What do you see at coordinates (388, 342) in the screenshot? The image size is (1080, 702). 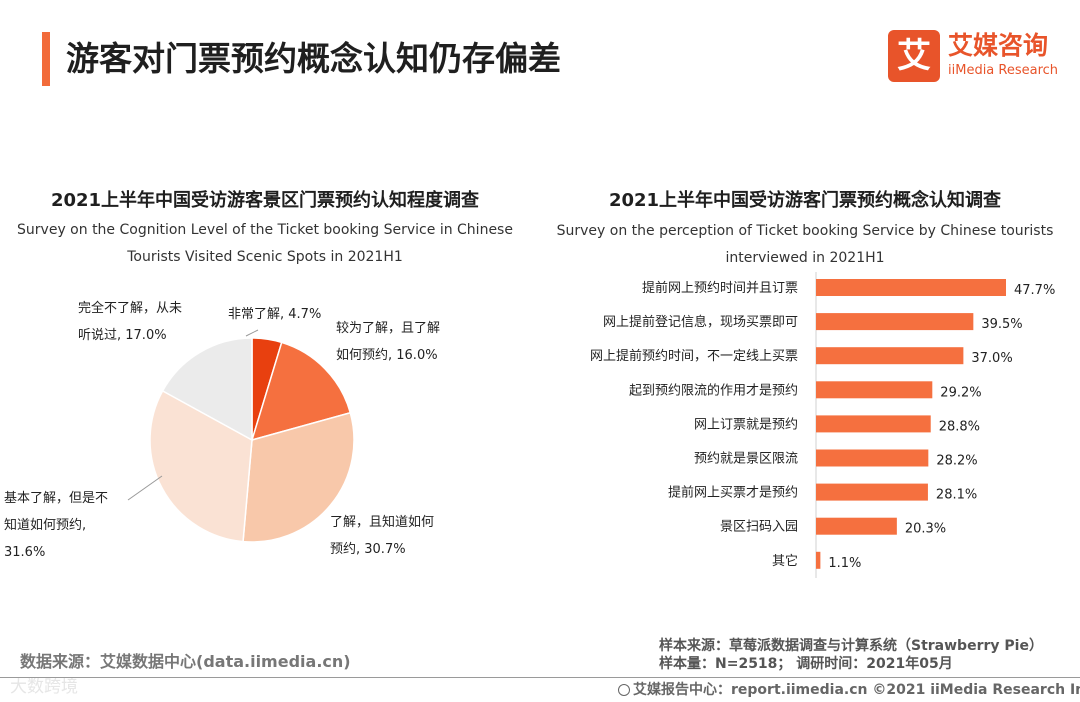 I see `pie-label-1: 较为了解，且了解如何预约, 16.0%` at bounding box center [388, 342].